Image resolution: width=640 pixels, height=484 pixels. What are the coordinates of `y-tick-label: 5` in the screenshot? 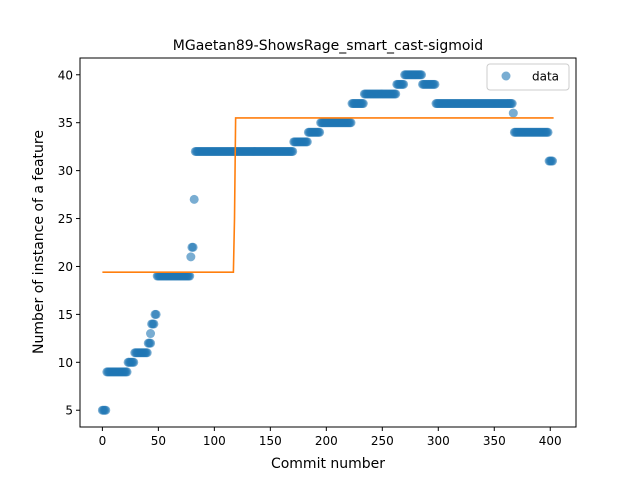 It's located at (69, 411).